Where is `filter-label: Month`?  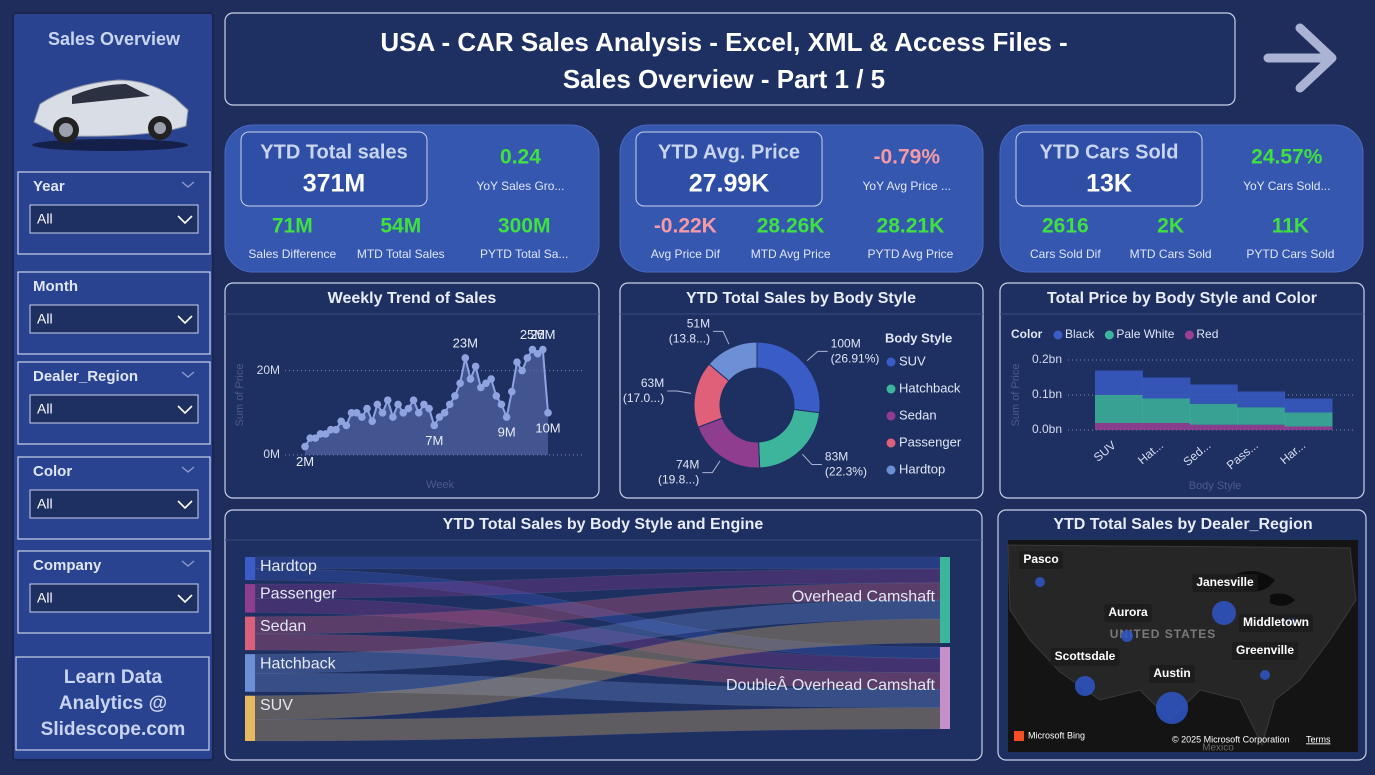
filter-label: Month is located at coordinates (55, 286).